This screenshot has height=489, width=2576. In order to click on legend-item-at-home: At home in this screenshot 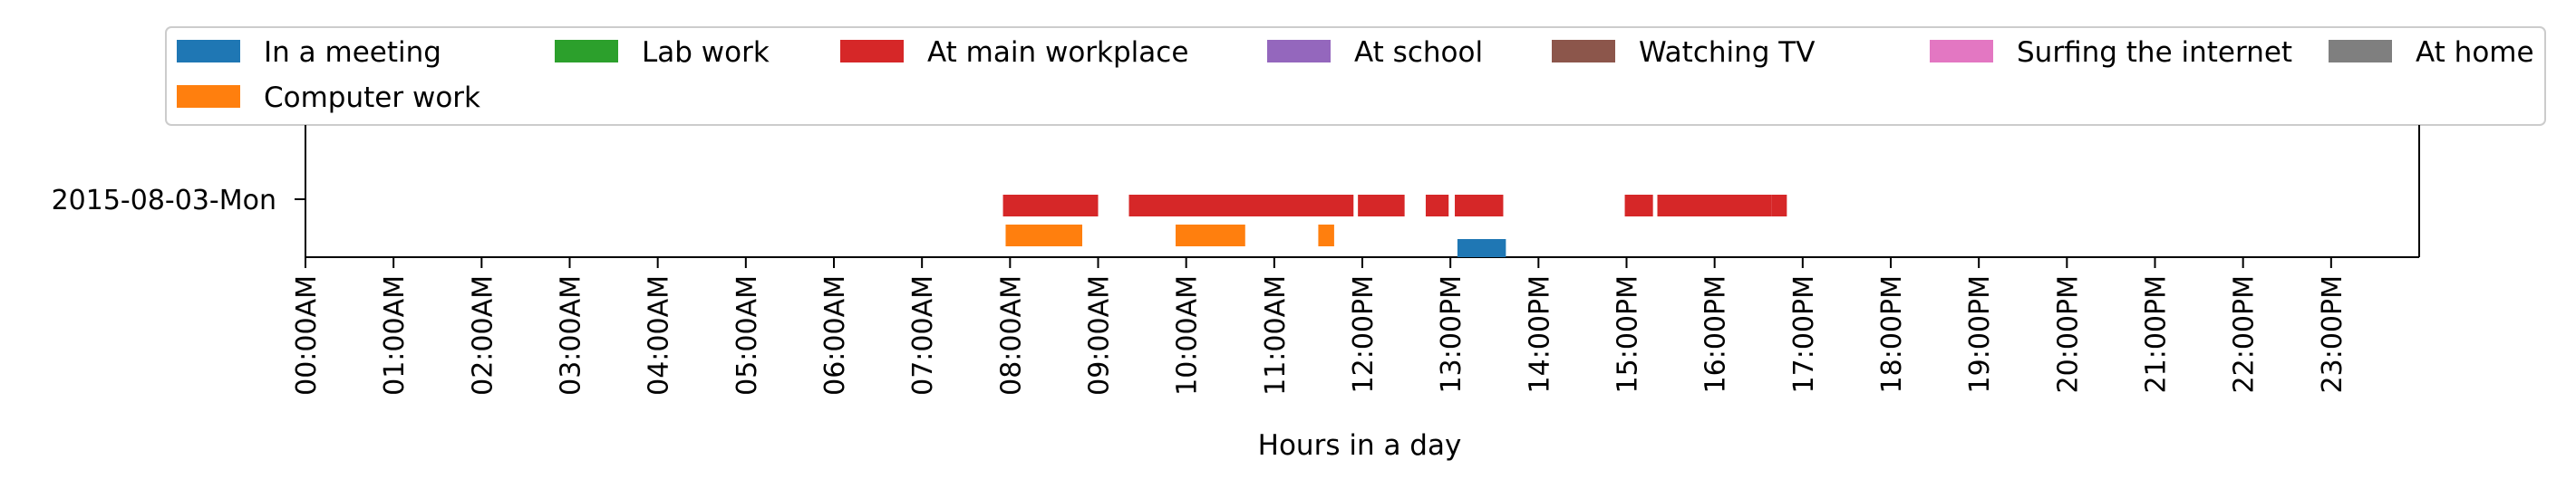, I will do `click(2431, 52)`.